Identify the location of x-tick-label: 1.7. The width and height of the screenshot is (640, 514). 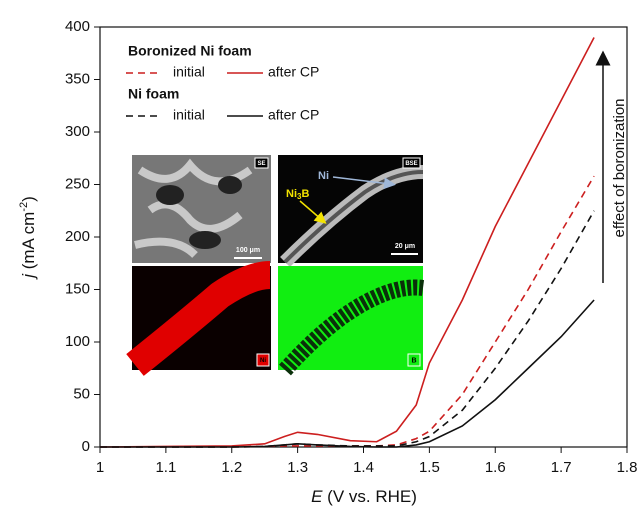
(561, 467).